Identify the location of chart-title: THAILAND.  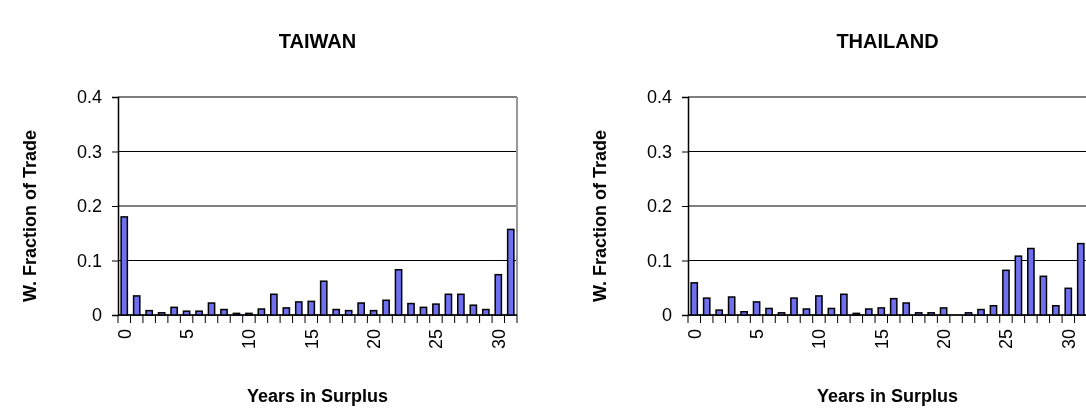
(887, 41).